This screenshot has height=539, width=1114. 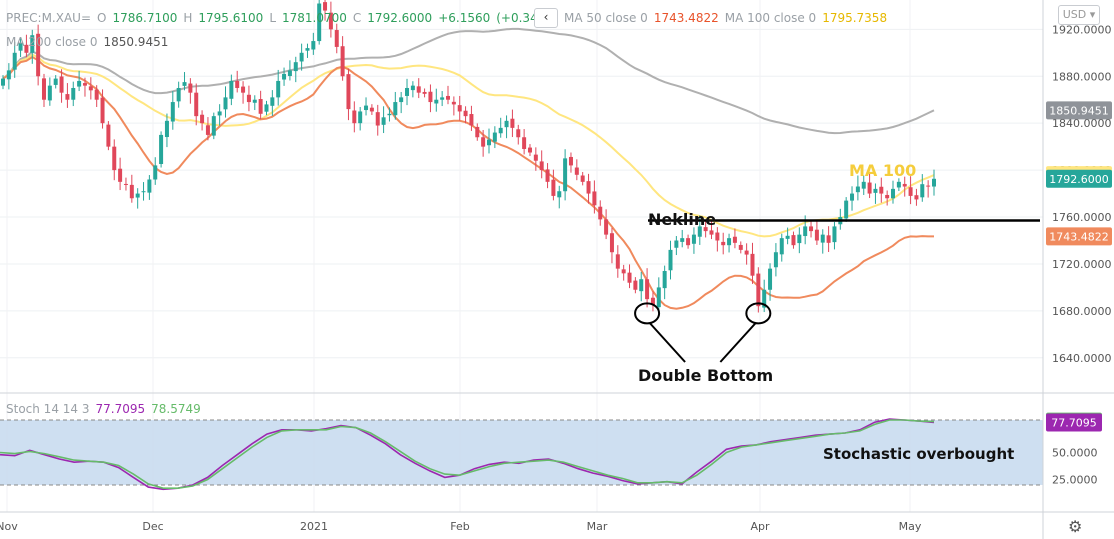 I want to click on stoch-y-tick-label: 25.0000, so click(x=1075, y=480).